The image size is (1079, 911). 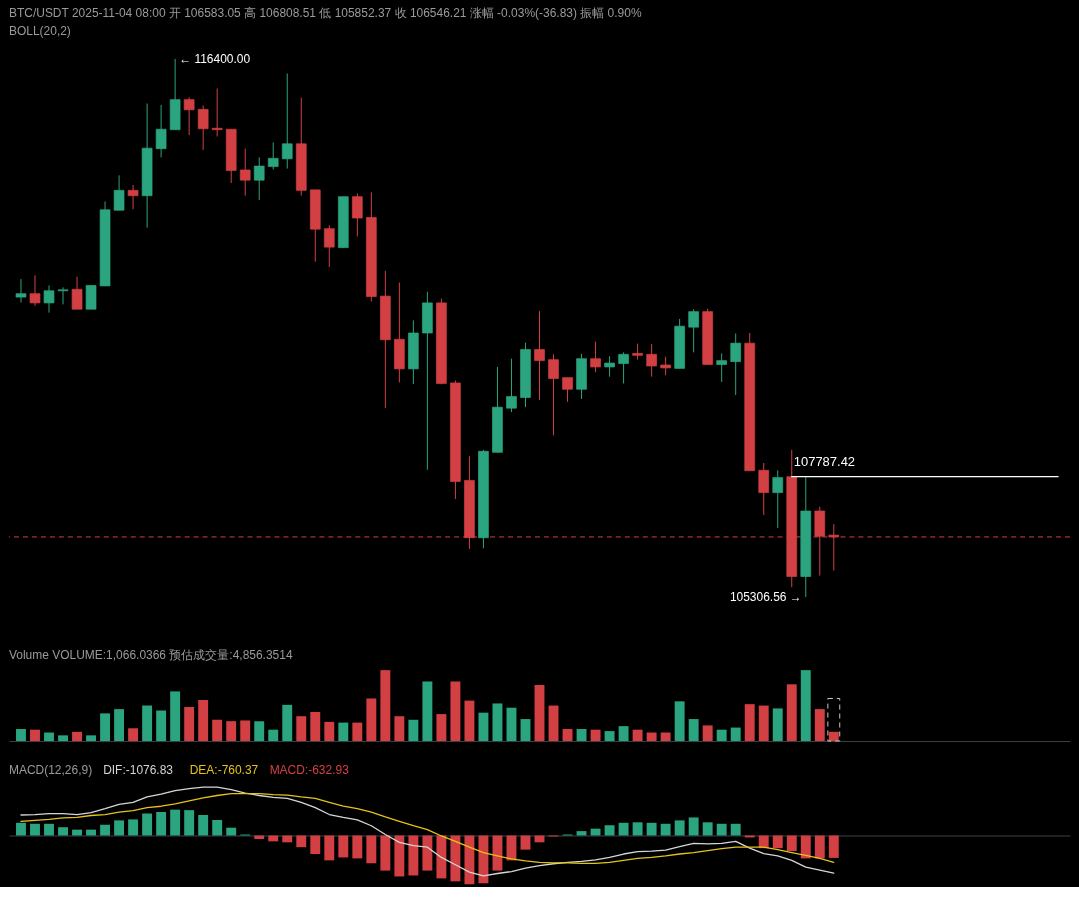 What do you see at coordinates (39, 30) in the screenshot?
I see `chart-subtitle: BOLL(20,2)` at bounding box center [39, 30].